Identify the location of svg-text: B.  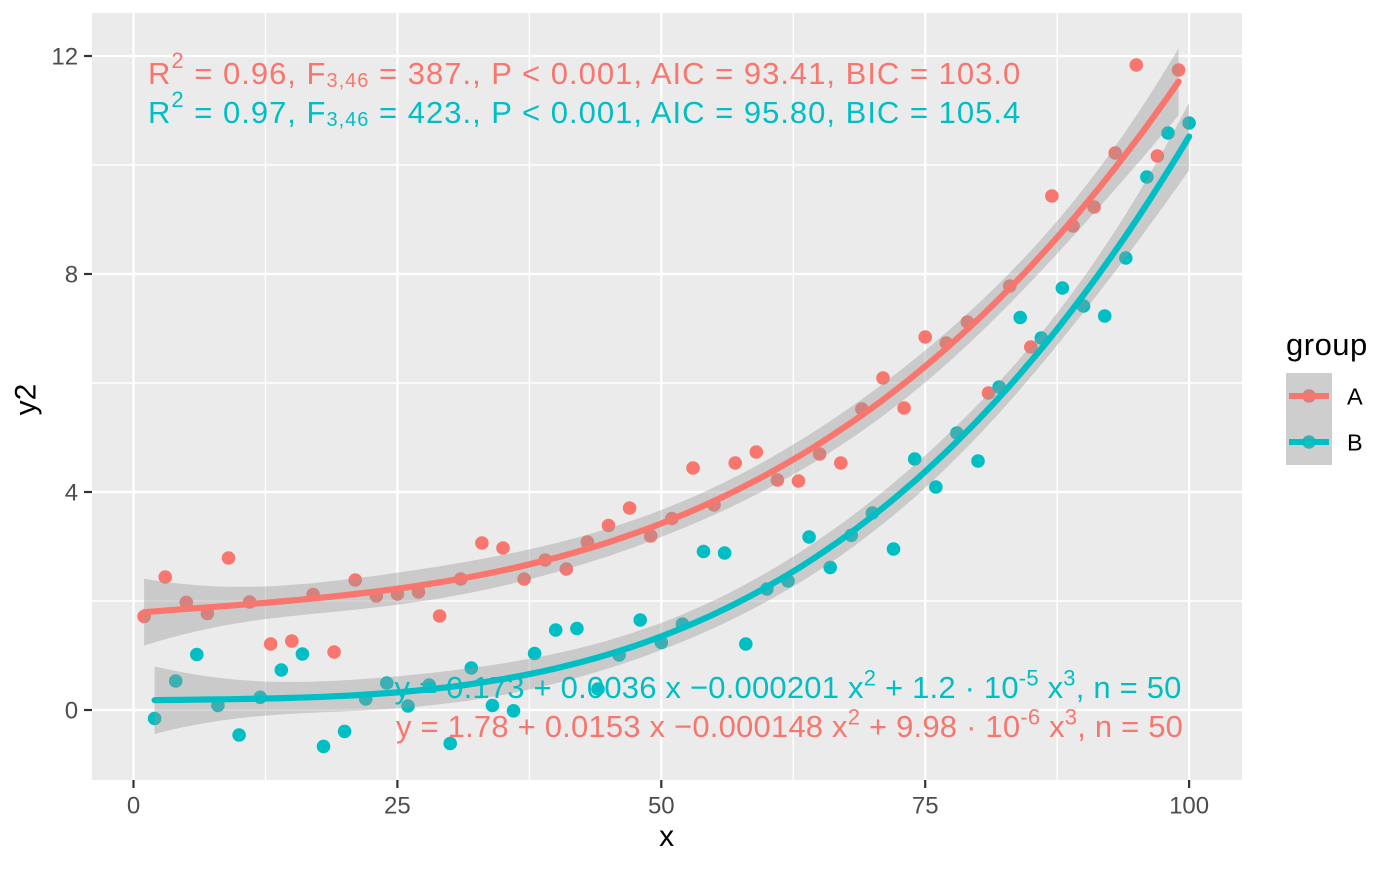
(1355, 443).